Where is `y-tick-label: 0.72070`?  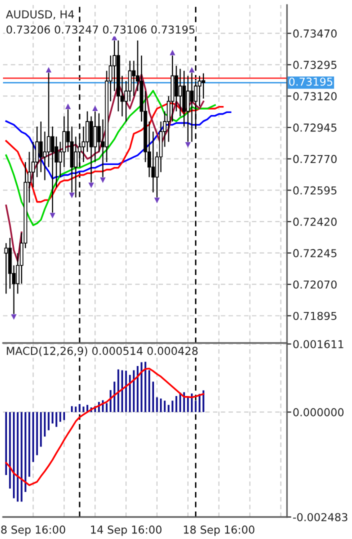
y-tick-label: 0.72070 is located at coordinates (315, 284).